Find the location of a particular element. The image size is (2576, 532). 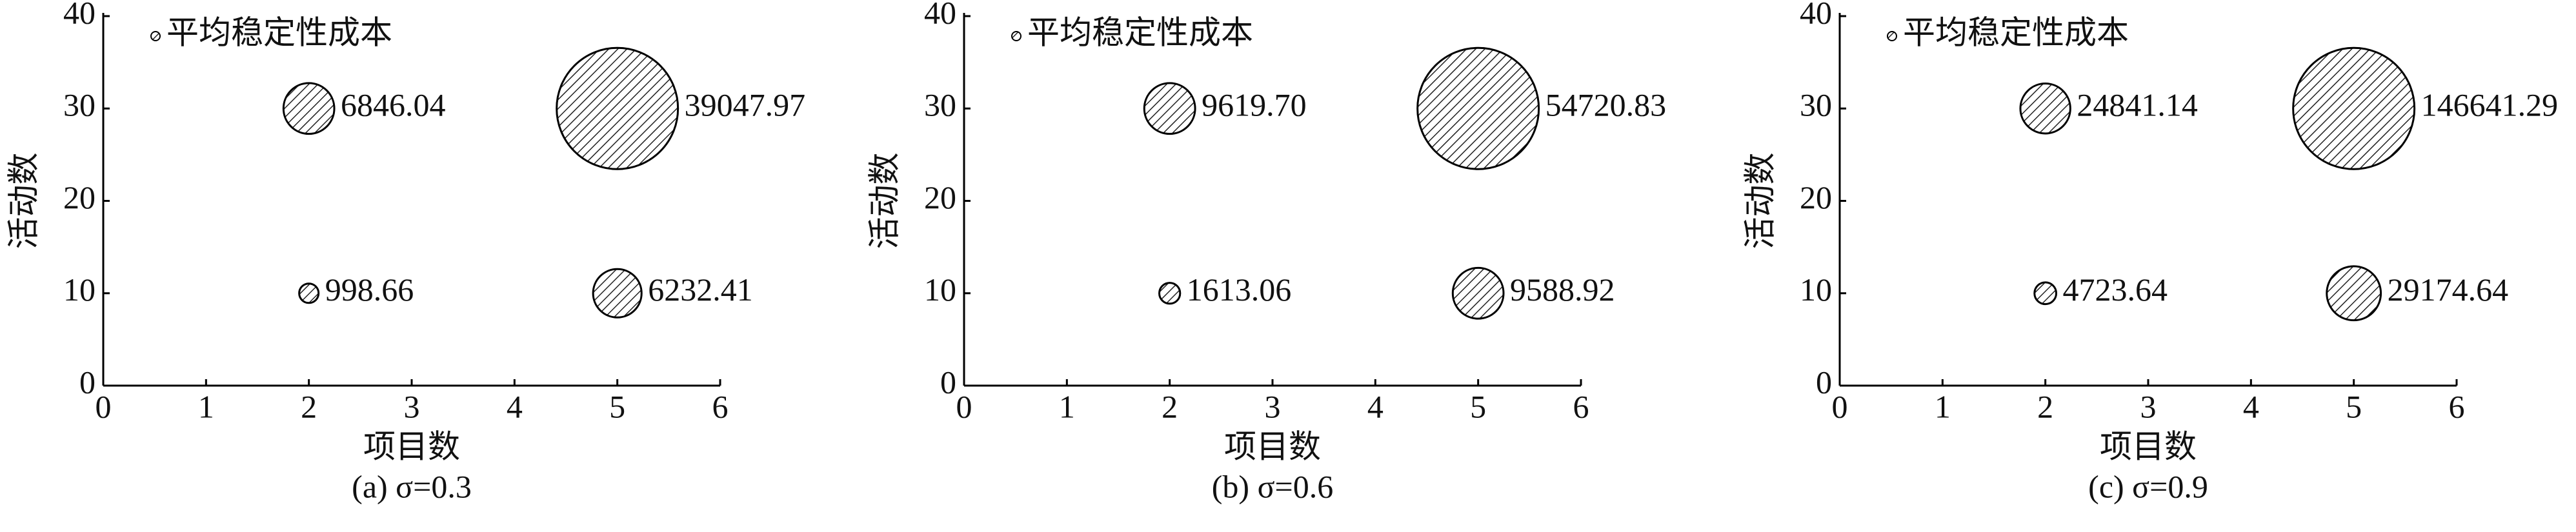

data-label: 39047.97 is located at coordinates (746, 105).